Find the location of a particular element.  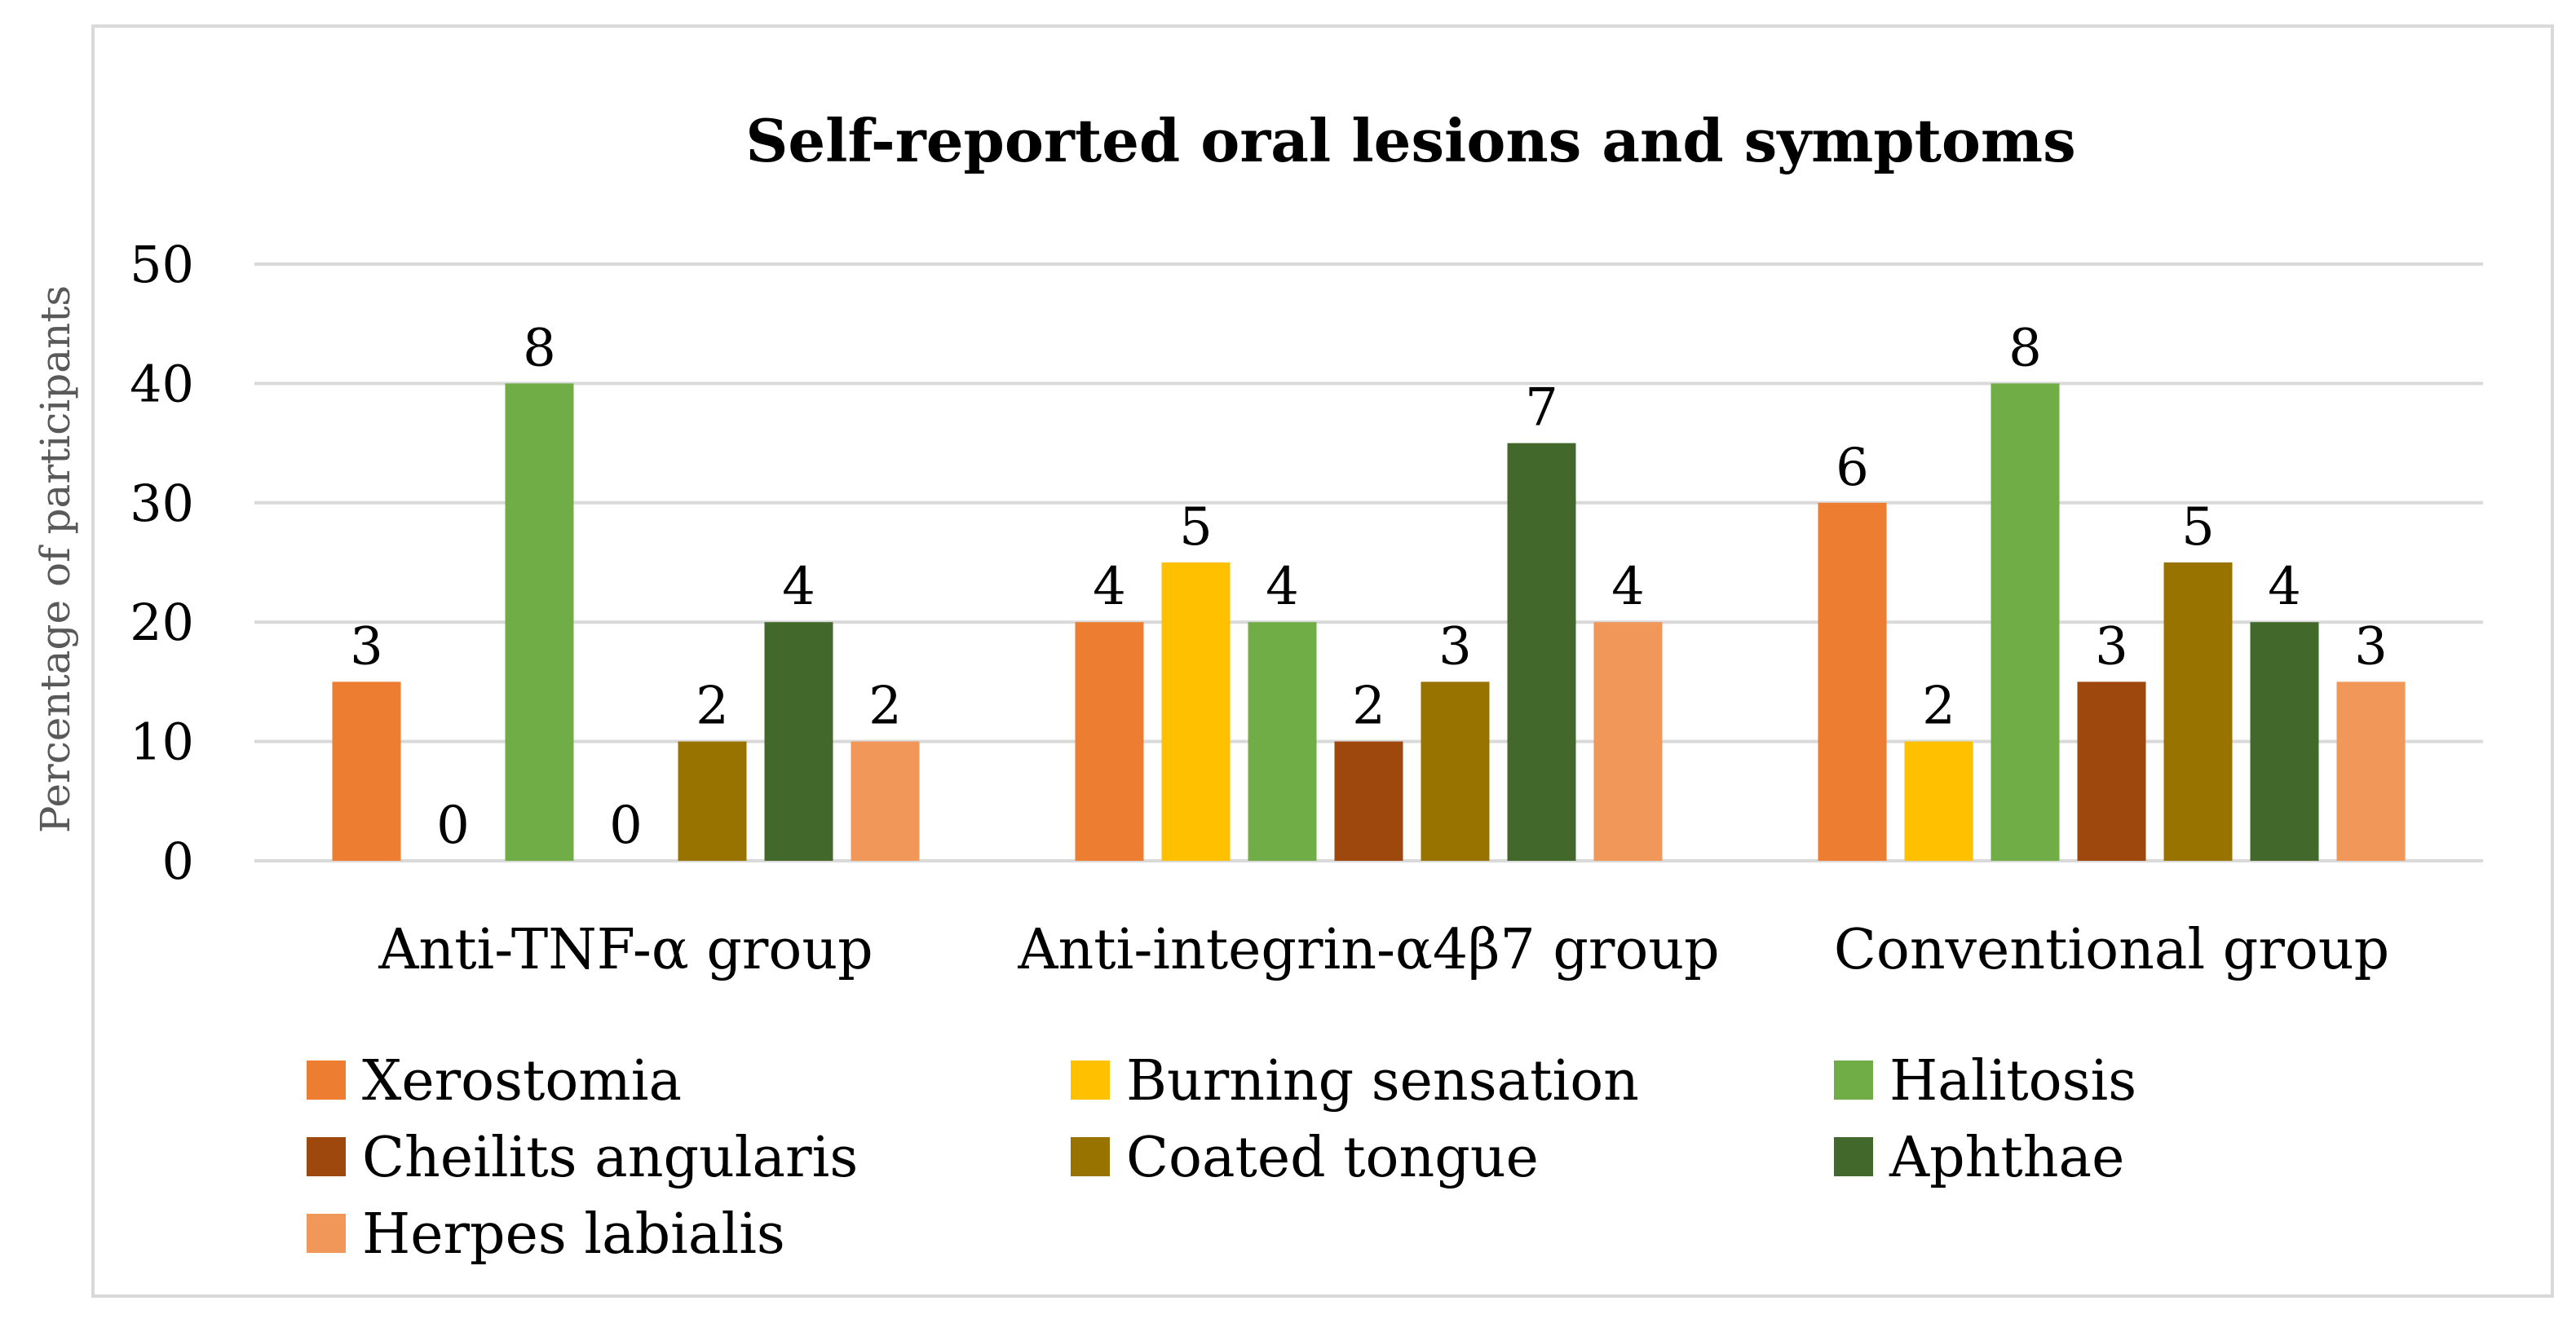

category-label: Anti-TNF-α group is located at coordinates (625, 950).